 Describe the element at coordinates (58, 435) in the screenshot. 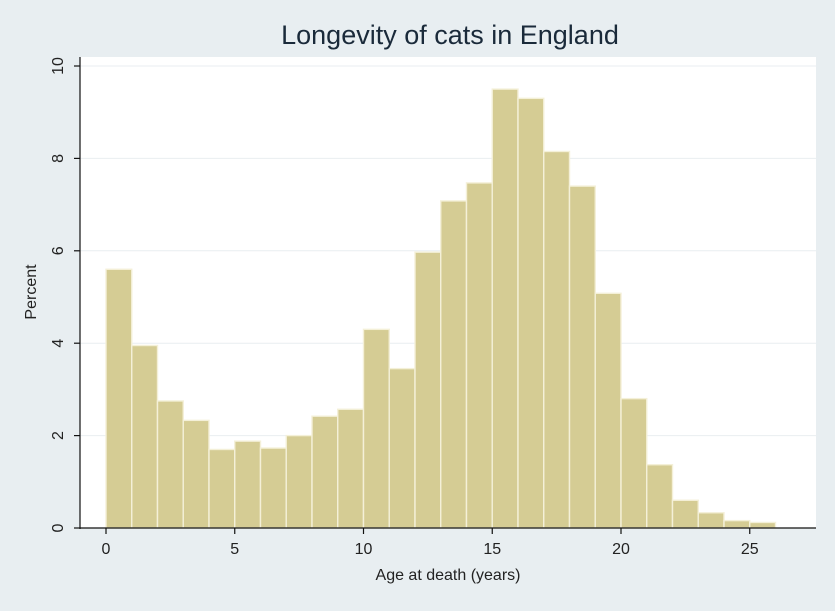

I see `y-tick-label: 2` at that location.